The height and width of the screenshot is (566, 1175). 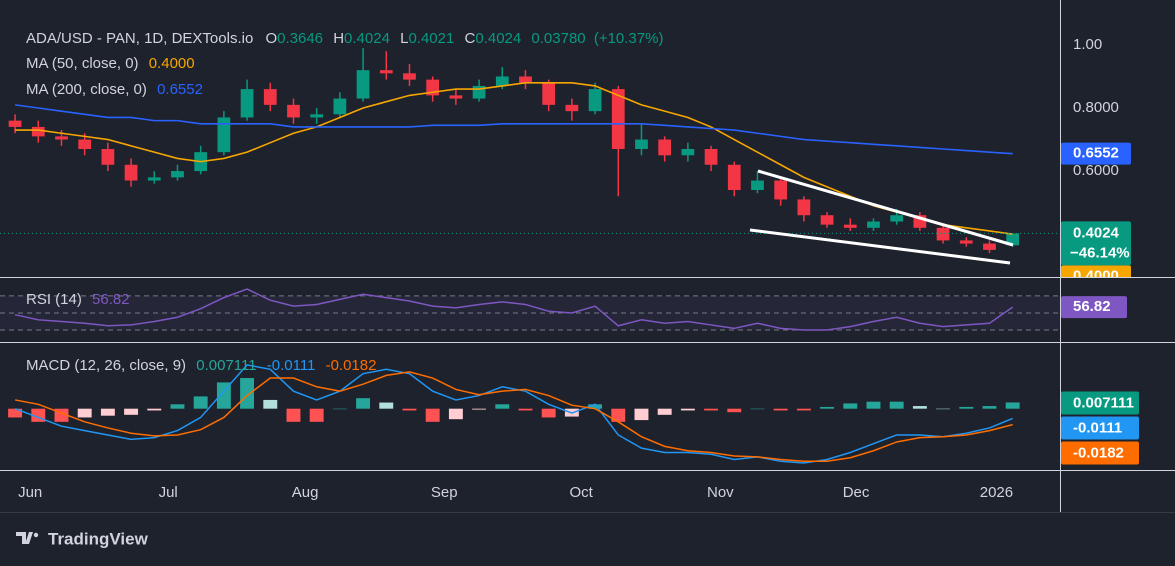 I want to click on legend-value: -0.0182, so click(x=351, y=365).